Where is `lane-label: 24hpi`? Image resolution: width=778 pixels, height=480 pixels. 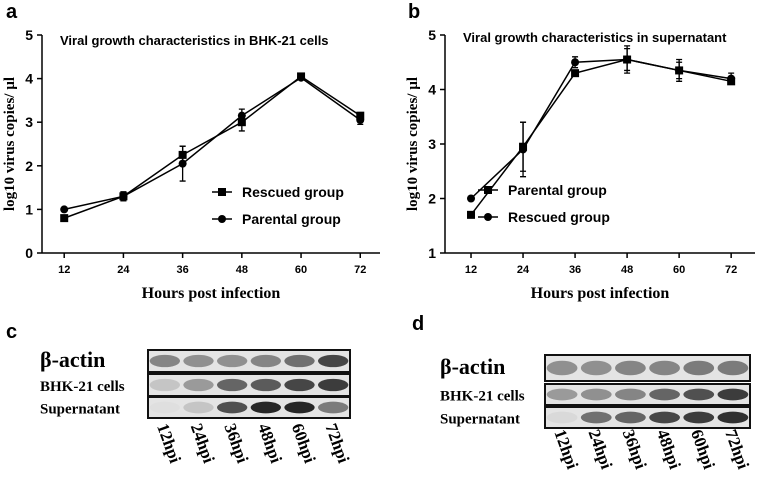
lane-label: 24hpi is located at coordinates (600, 449).